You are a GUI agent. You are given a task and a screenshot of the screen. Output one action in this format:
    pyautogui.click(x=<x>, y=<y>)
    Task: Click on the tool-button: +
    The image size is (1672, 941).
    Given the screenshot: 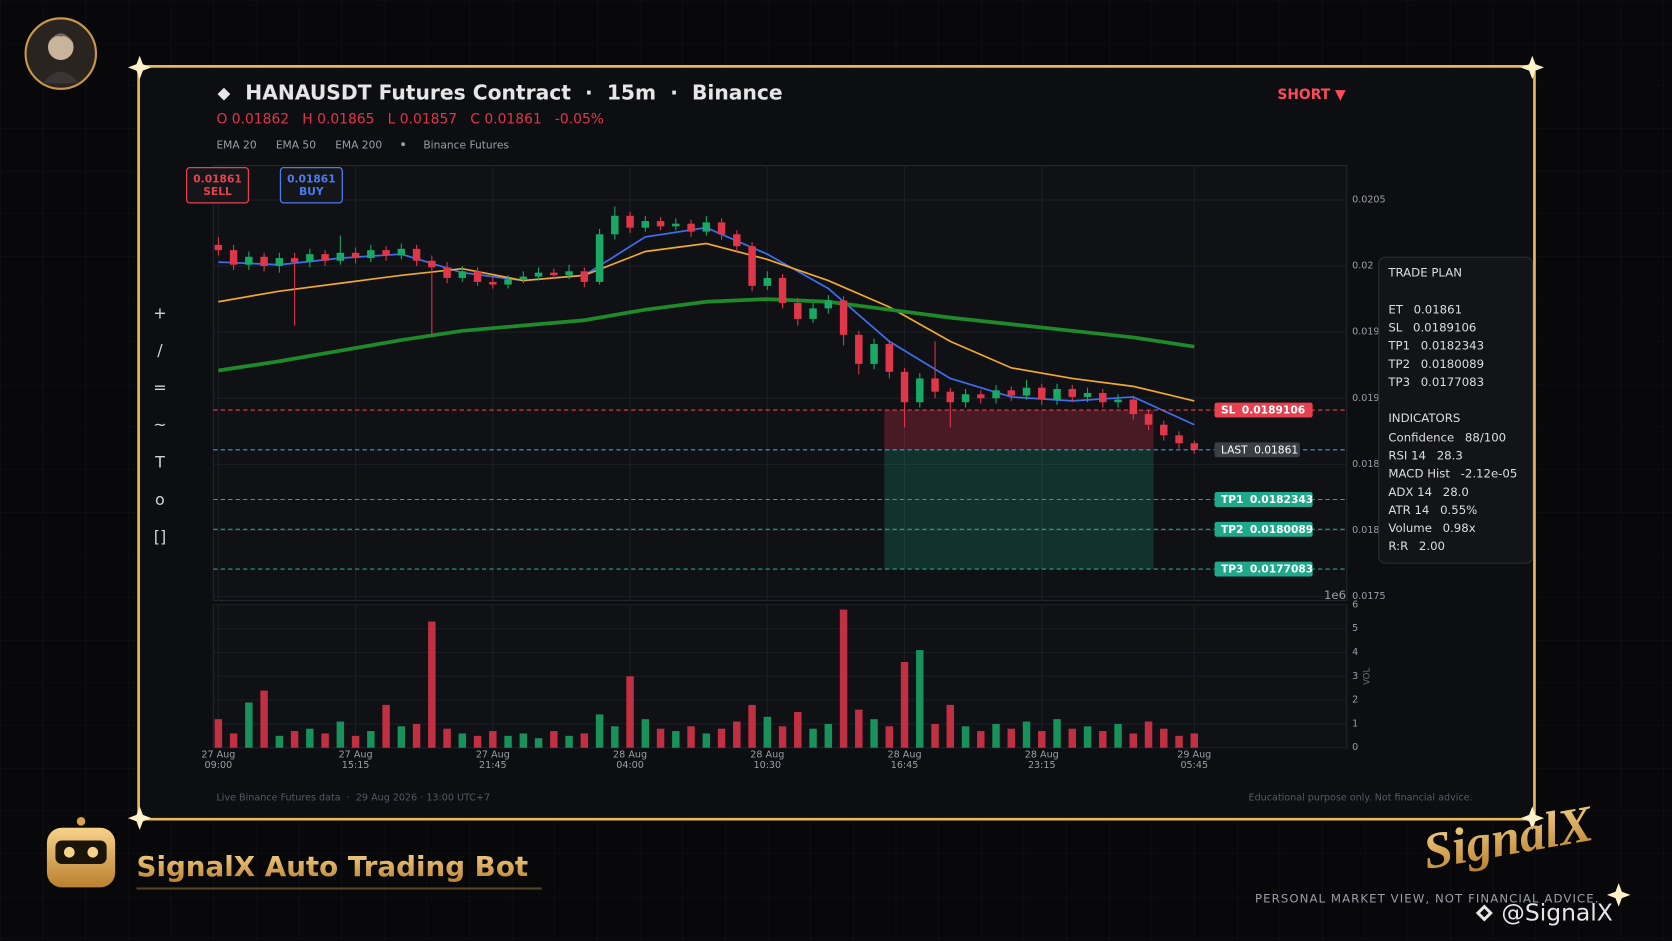 What is the action you would take?
    pyautogui.click(x=159, y=312)
    